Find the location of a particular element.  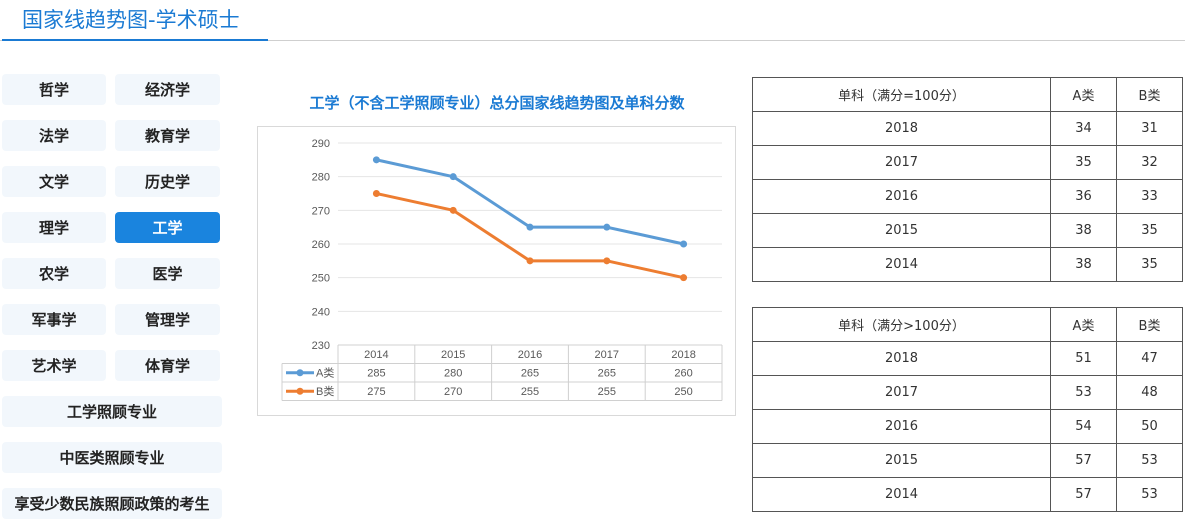

data-table-value: 270 is located at coordinates (453, 392).